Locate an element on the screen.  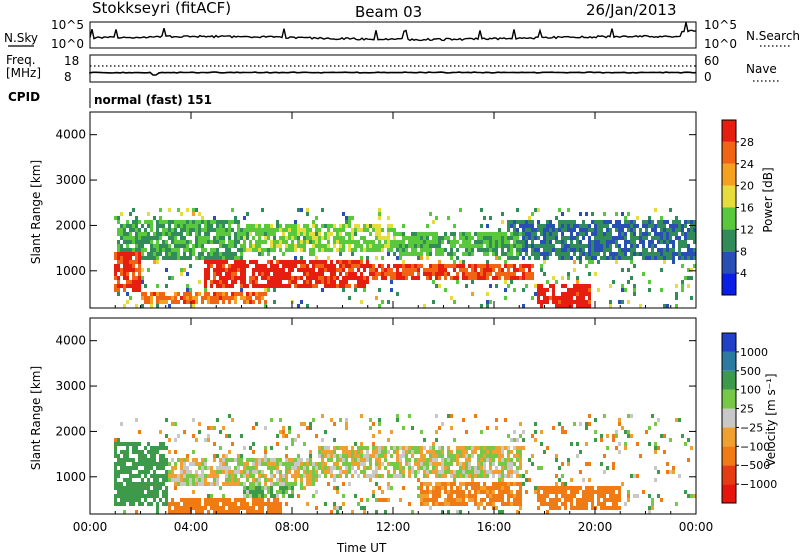
noise-panel-frame is located at coordinates (393, 35).